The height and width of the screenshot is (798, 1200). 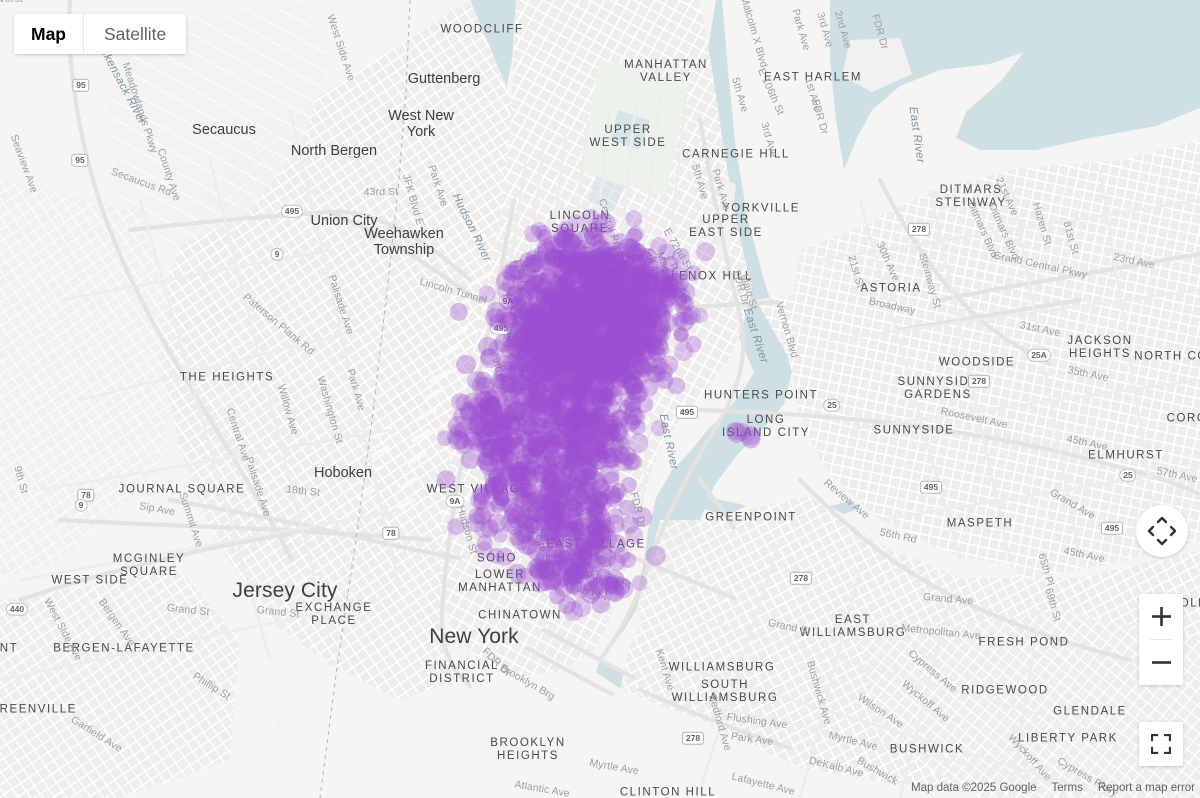 I want to click on fullscreen-button, so click(x=1161, y=744).